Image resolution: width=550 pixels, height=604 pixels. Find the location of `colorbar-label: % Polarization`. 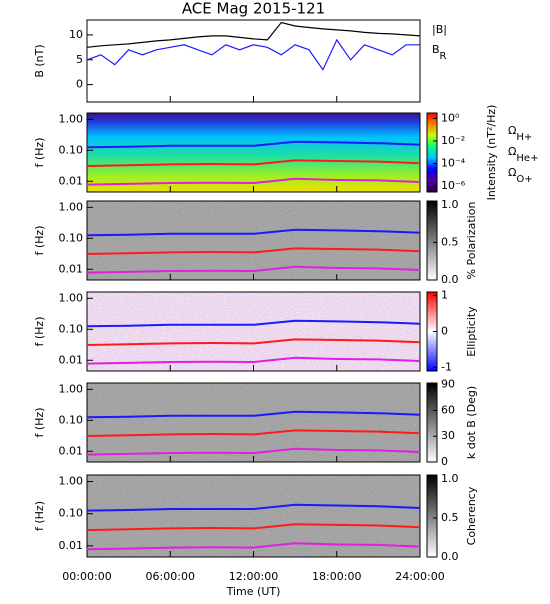

colorbar-label: % Polarization is located at coordinates (471, 241).